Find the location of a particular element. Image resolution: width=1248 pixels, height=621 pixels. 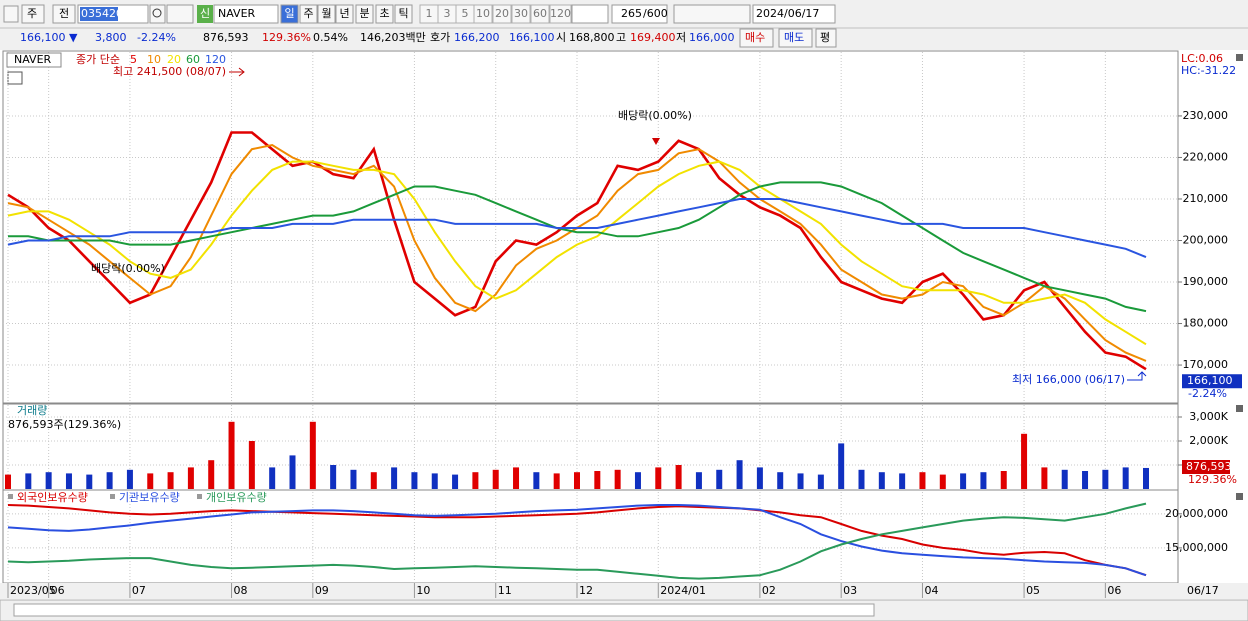

period: 주 is located at coordinates (308, 13).